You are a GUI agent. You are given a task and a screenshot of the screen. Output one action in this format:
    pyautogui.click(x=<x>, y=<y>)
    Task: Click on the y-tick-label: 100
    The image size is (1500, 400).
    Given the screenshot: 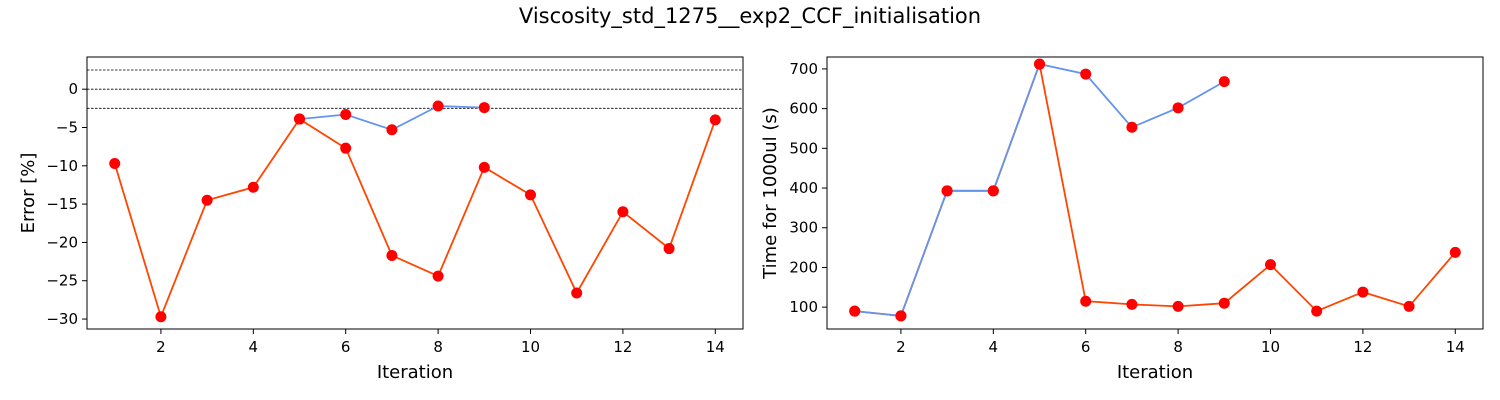 What is the action you would take?
    pyautogui.click(x=803, y=307)
    